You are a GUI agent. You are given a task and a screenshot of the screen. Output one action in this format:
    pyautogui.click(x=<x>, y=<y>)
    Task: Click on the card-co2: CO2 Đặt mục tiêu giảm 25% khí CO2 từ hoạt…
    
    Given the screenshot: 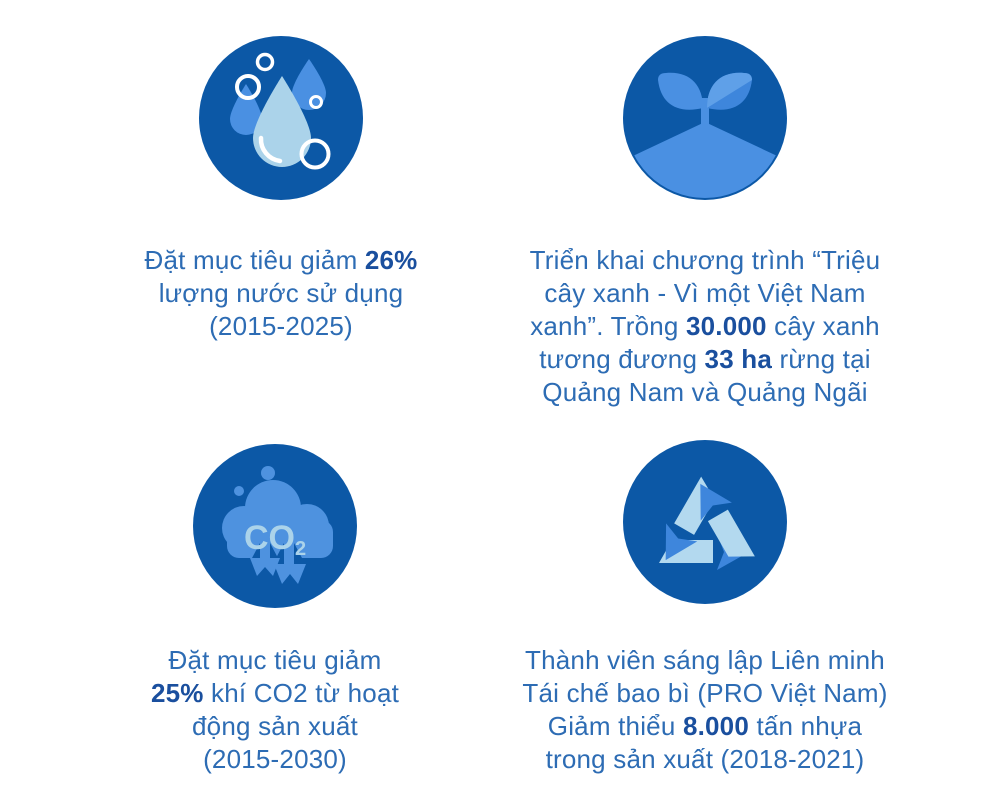 What is the action you would take?
    pyautogui.click(x=275, y=610)
    